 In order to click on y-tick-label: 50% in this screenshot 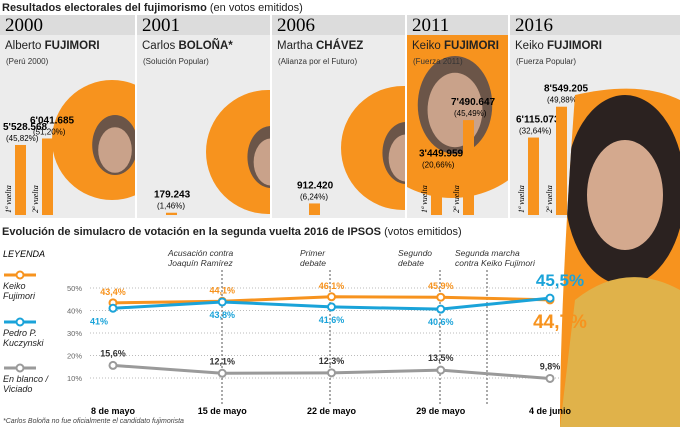, I will do `click(74, 288)`.